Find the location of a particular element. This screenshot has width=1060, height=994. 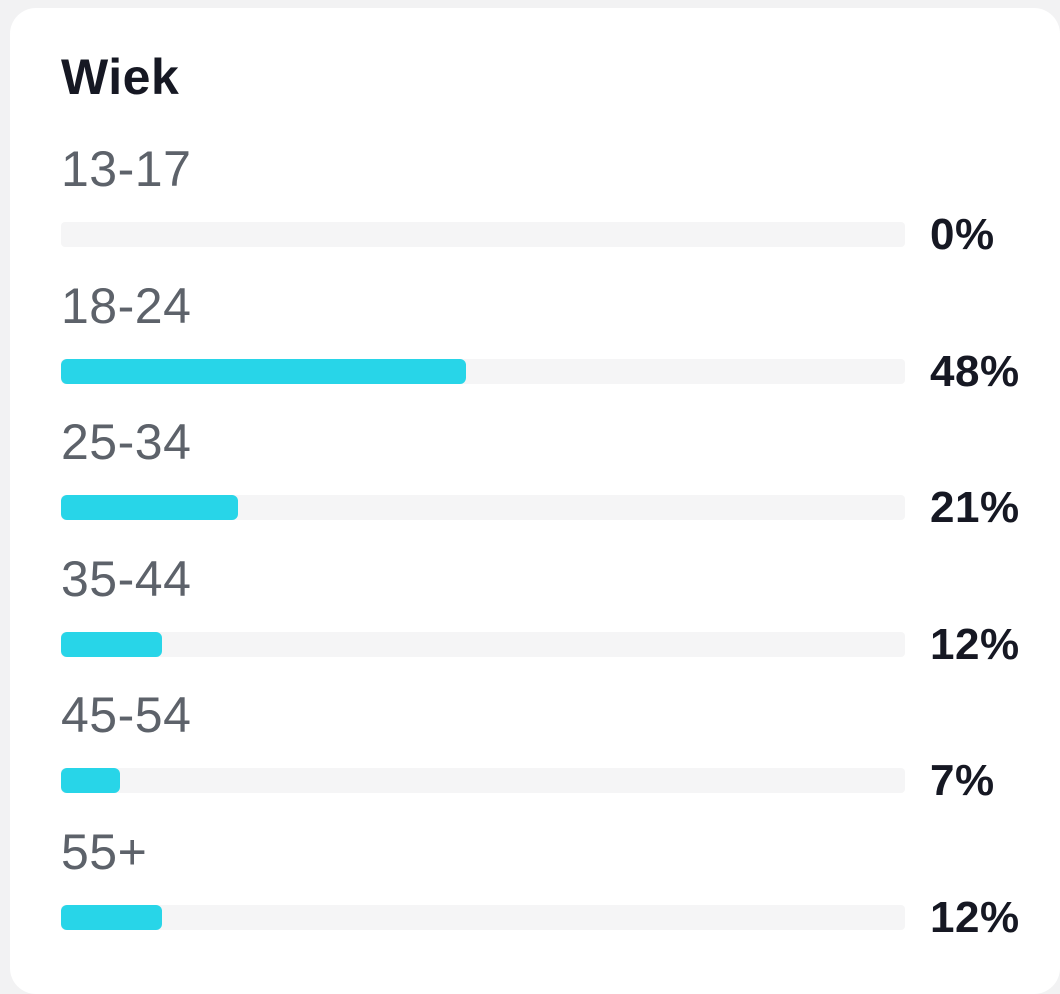

bar-area: 25-34 is located at coordinates (483, 468).